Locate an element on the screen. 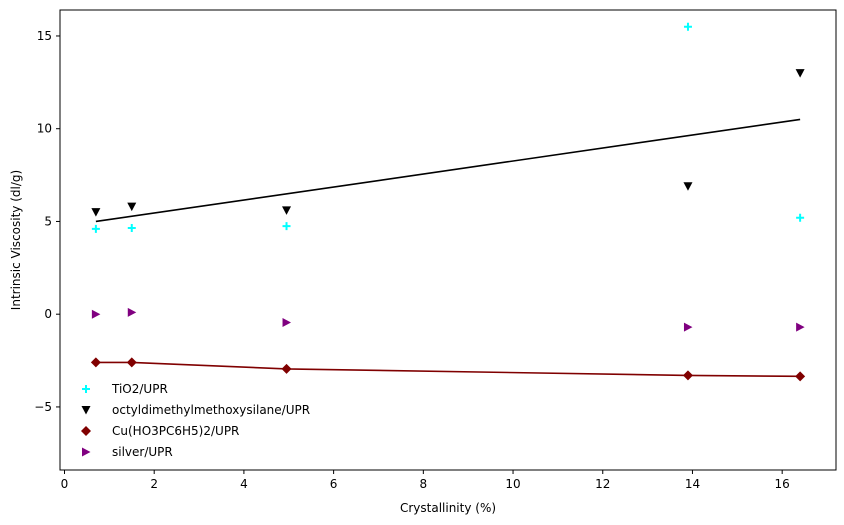 The image size is (844, 525). legend-label: TiO2/UPR is located at coordinates (139, 389).